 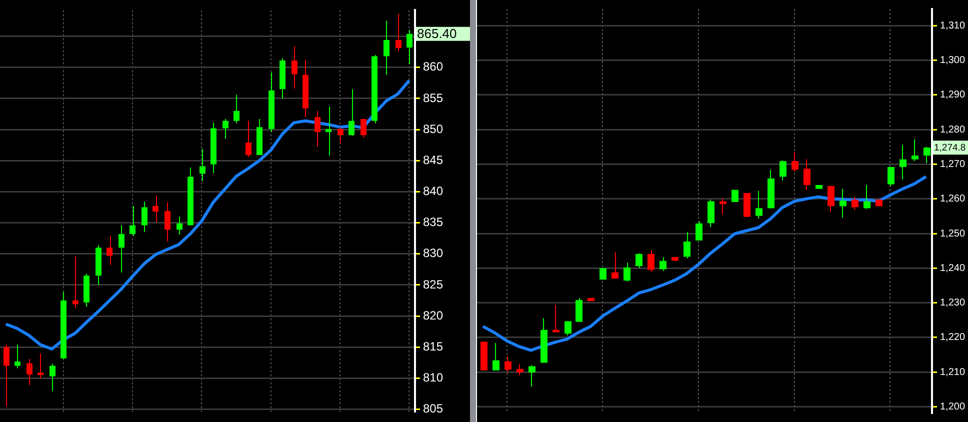 What do you see at coordinates (953, 164) in the screenshot?
I see `y-tick-label: 1,270` at bounding box center [953, 164].